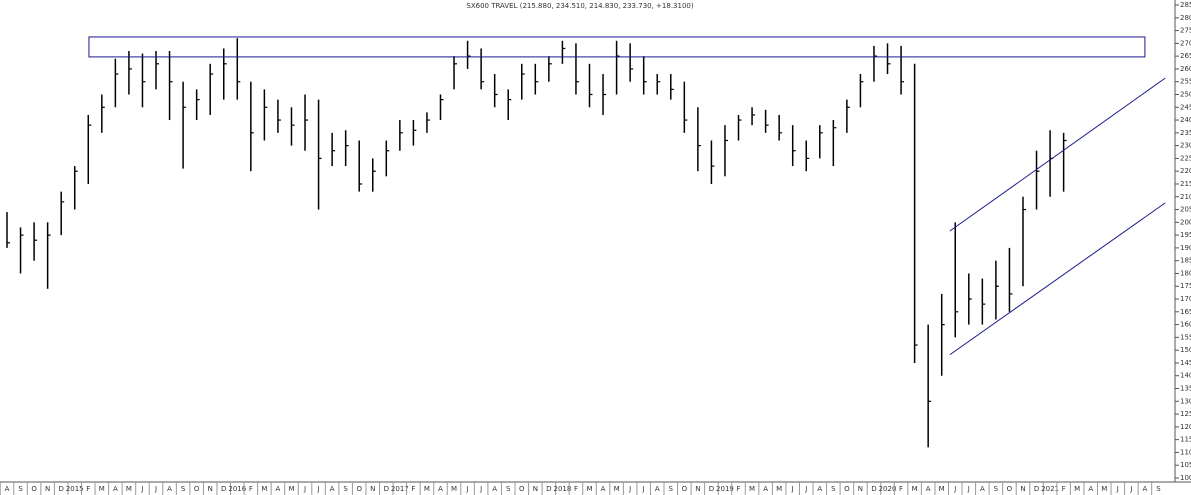  I want to click on y-tick-label: 220, so click(1185, 171).